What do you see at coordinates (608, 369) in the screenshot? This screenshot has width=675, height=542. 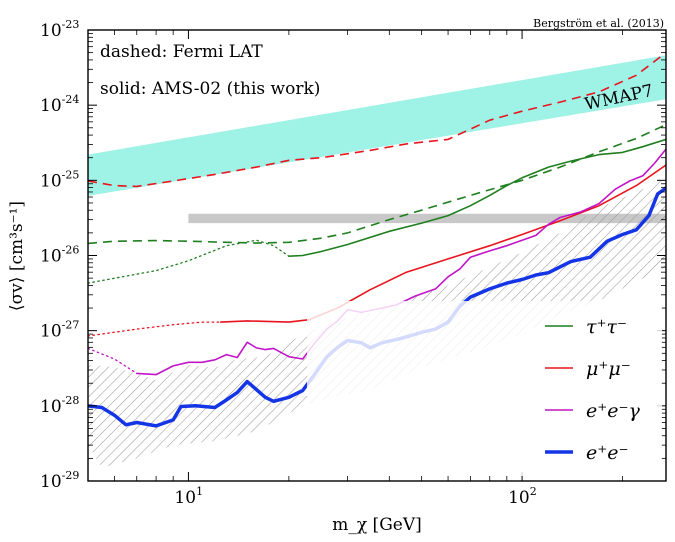 I see `legend-label-mu: μ⁺μ⁻` at bounding box center [608, 369].